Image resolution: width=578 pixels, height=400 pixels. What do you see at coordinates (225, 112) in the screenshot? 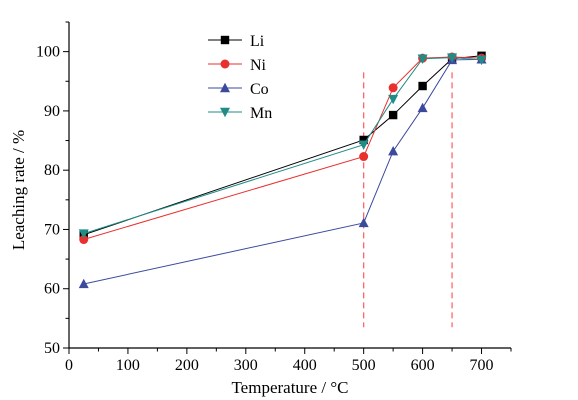
I see `legend-marker-mn` at bounding box center [225, 112].